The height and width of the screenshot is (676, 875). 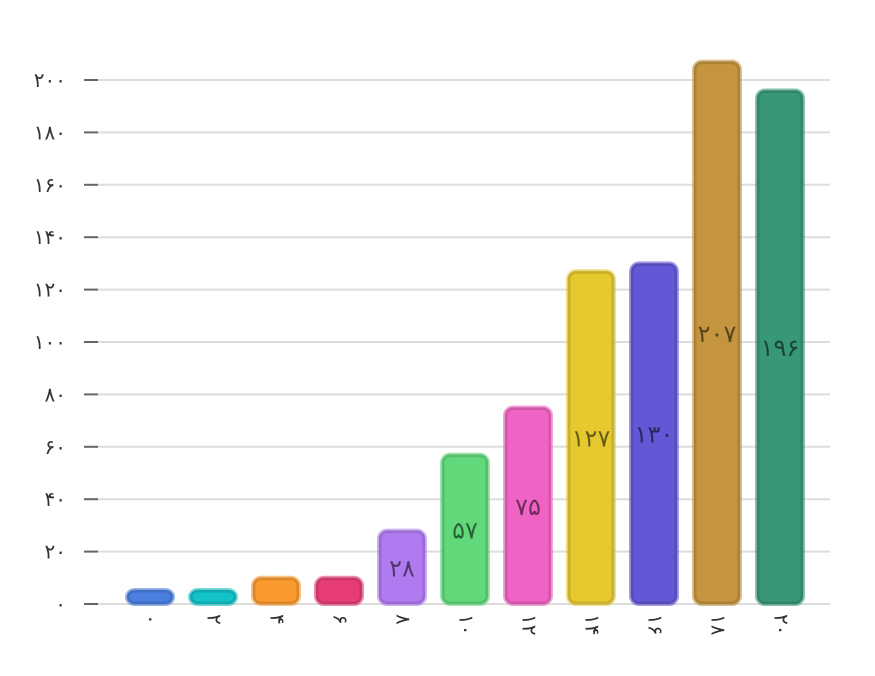 I want to click on y-tick-label: ۱۶۰, so click(x=50, y=185).